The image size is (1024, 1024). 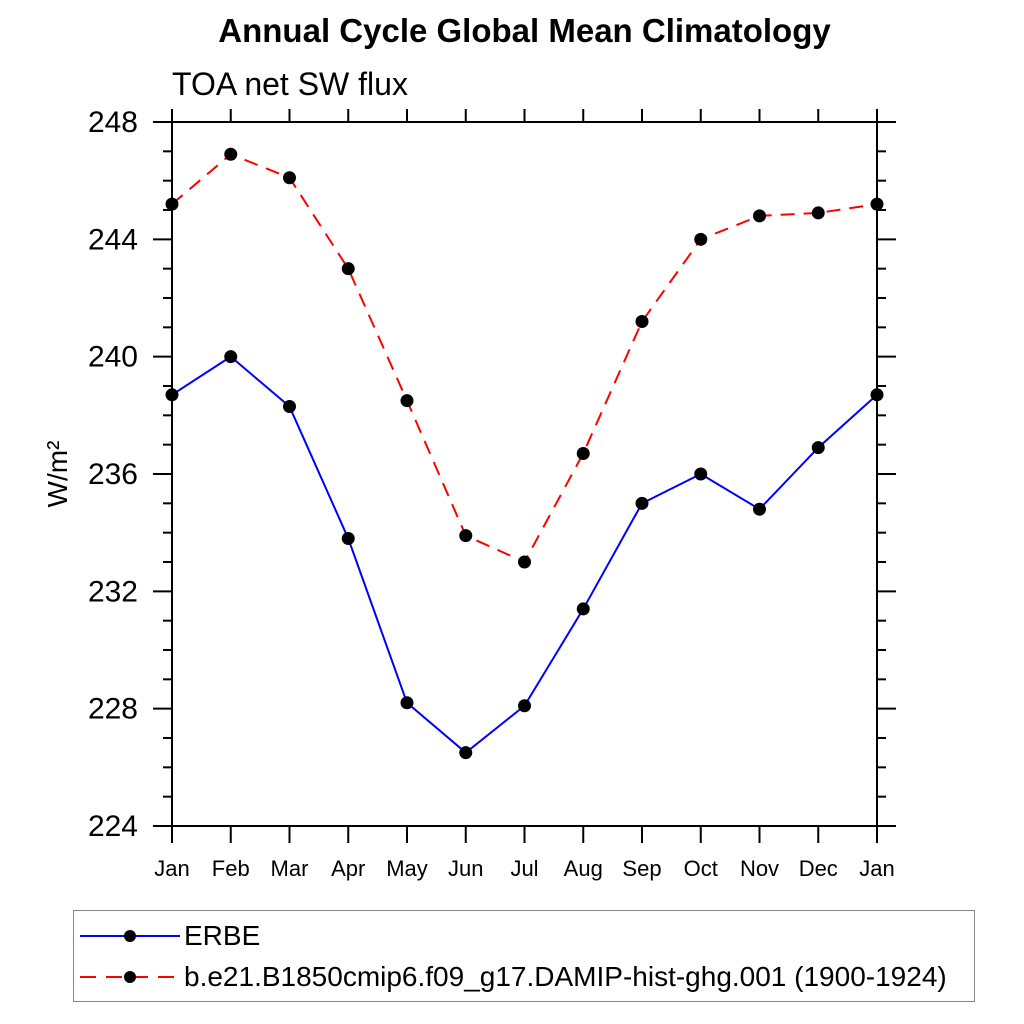 I want to click on x-tick-label: Apr, so click(x=348, y=868).